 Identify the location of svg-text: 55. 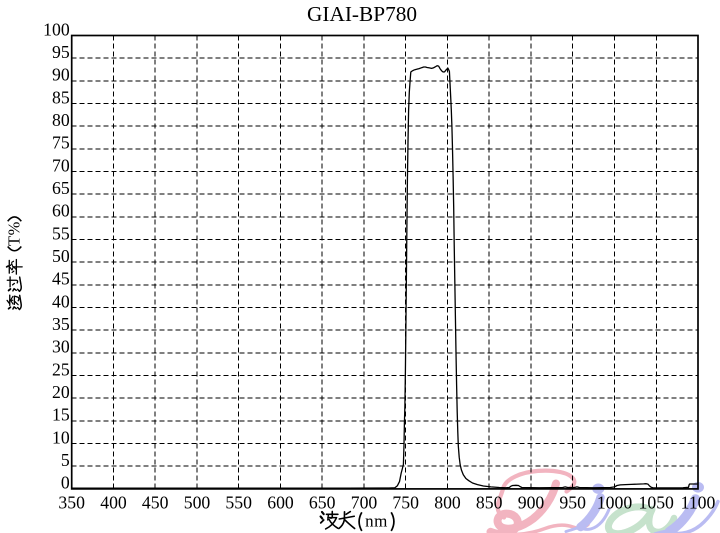
(61, 233).